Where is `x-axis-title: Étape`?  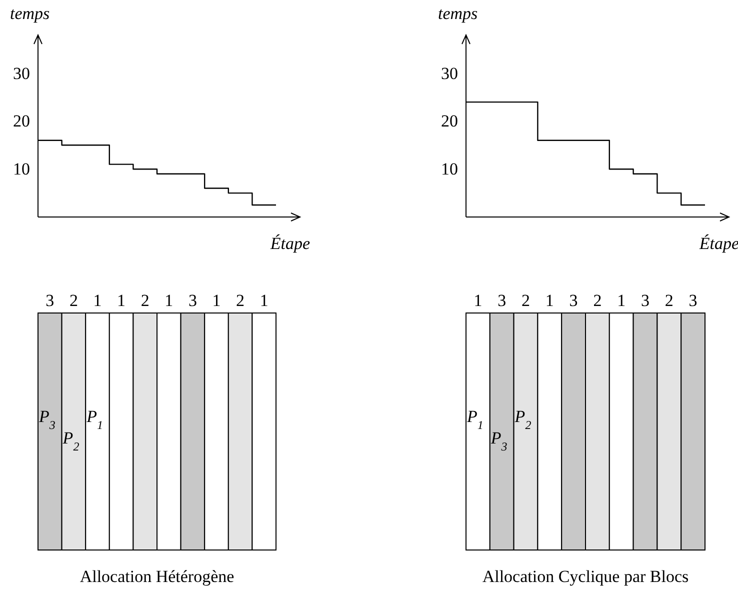 x-axis-title: Étape is located at coordinates (289, 243).